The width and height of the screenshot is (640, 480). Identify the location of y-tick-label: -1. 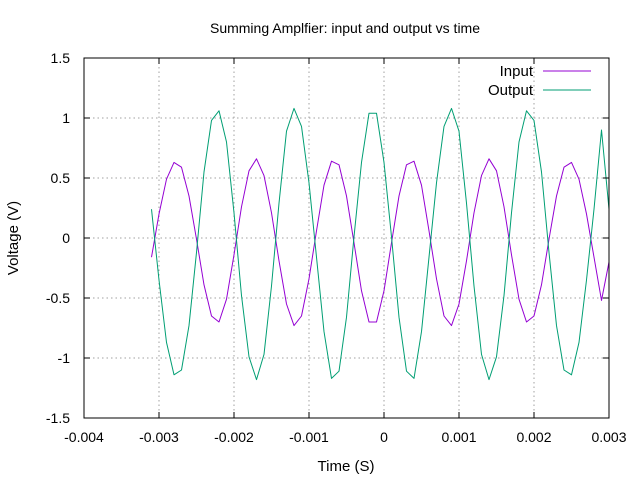
(64, 358).